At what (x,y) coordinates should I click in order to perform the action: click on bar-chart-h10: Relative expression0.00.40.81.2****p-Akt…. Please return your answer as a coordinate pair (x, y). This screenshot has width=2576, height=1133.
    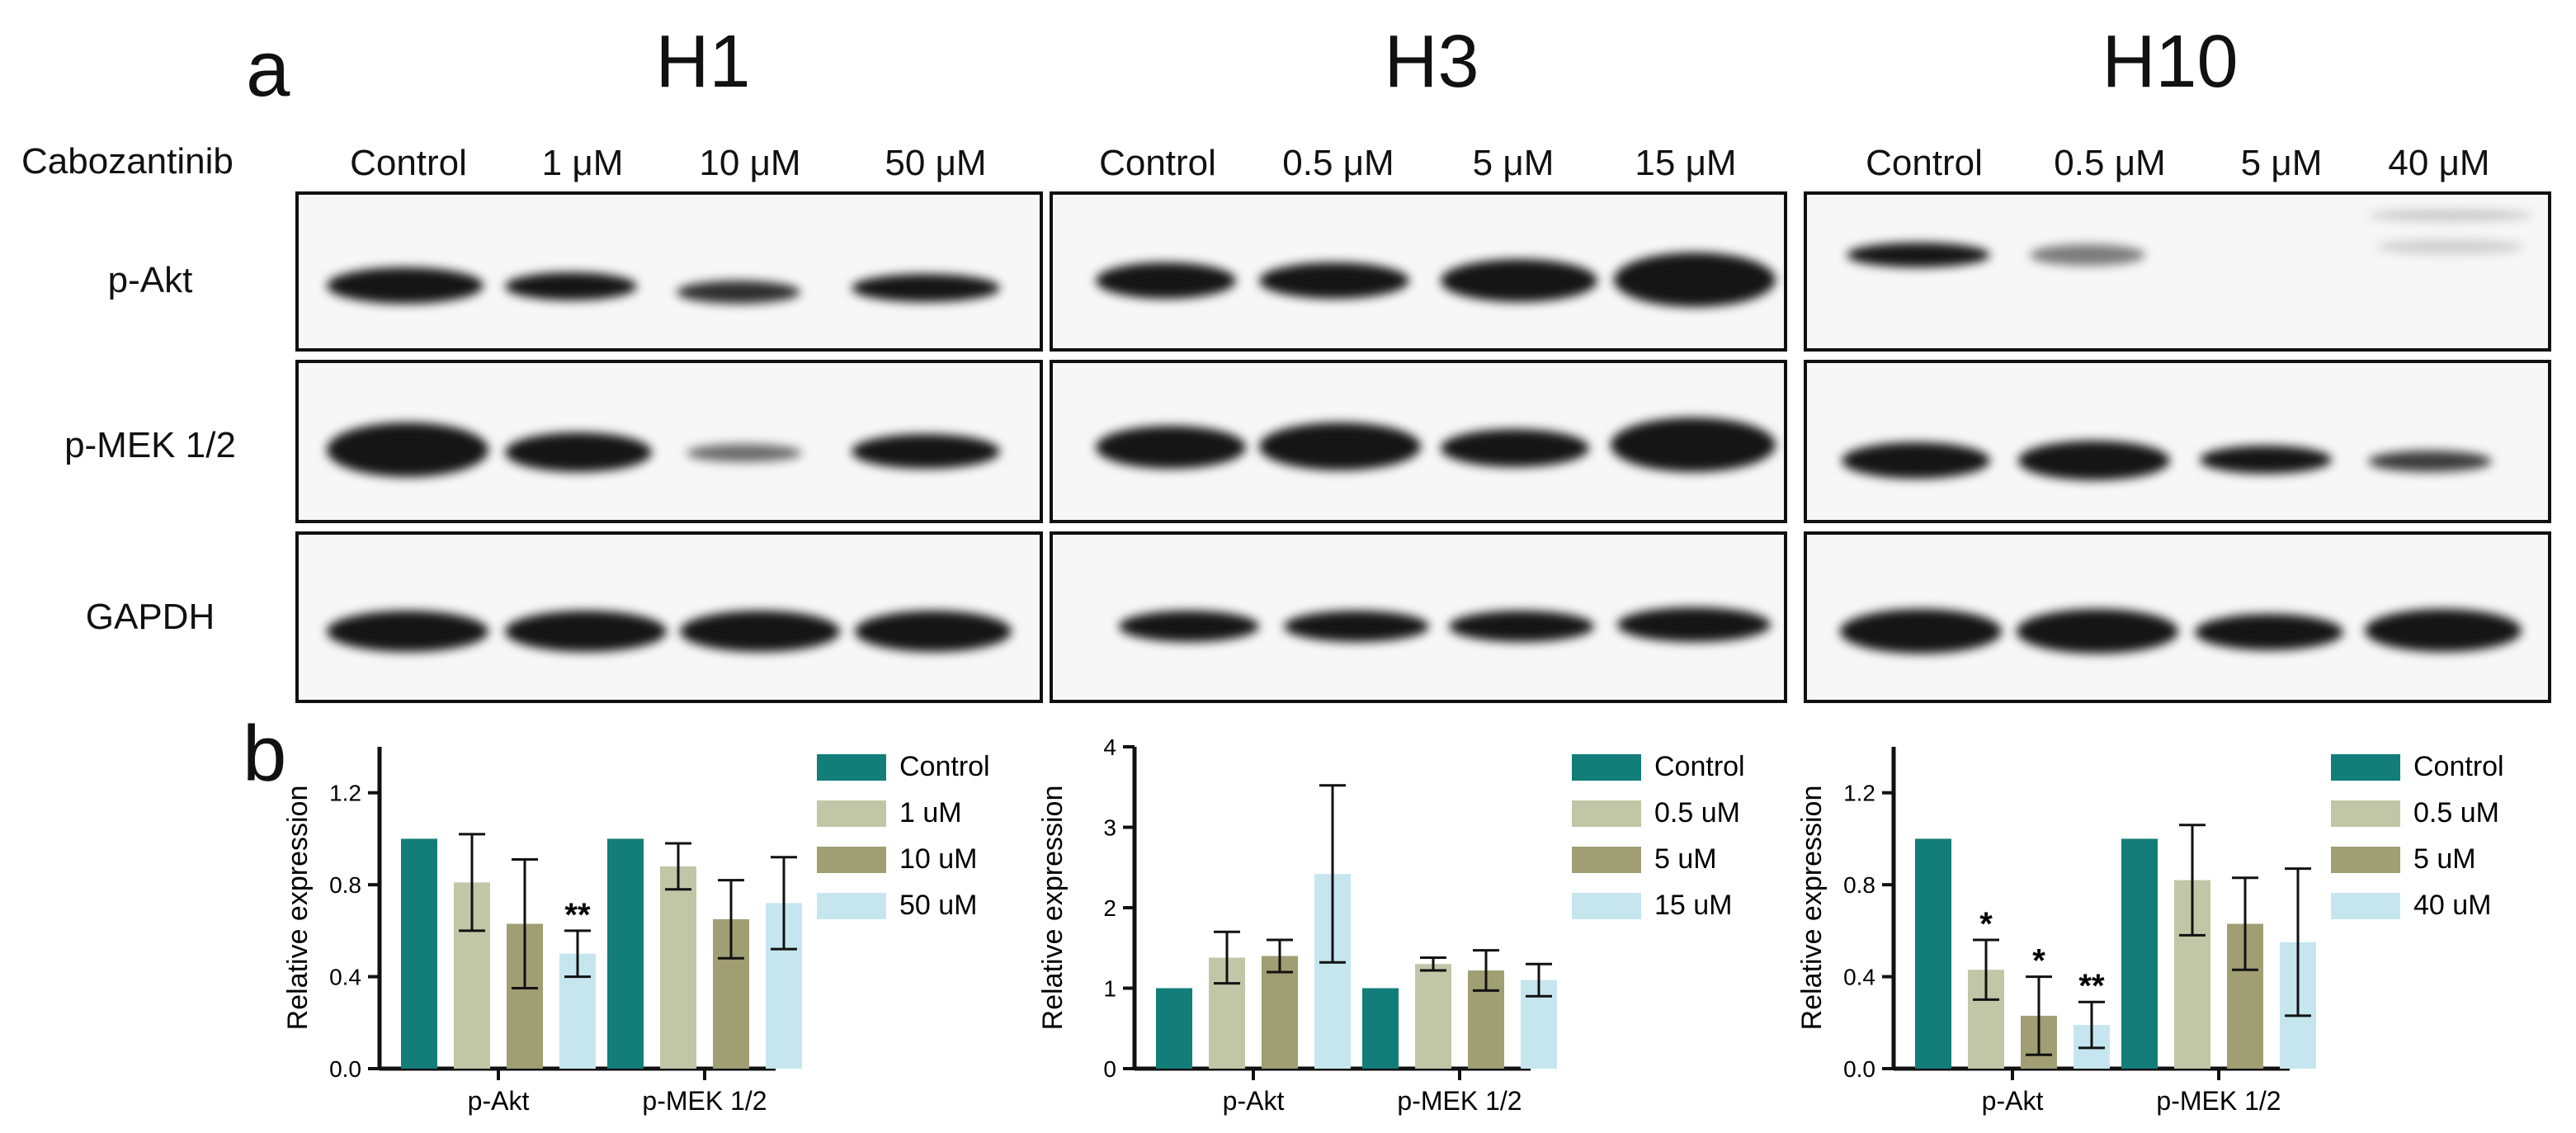
    Looking at the image, I should click on (2150, 931).